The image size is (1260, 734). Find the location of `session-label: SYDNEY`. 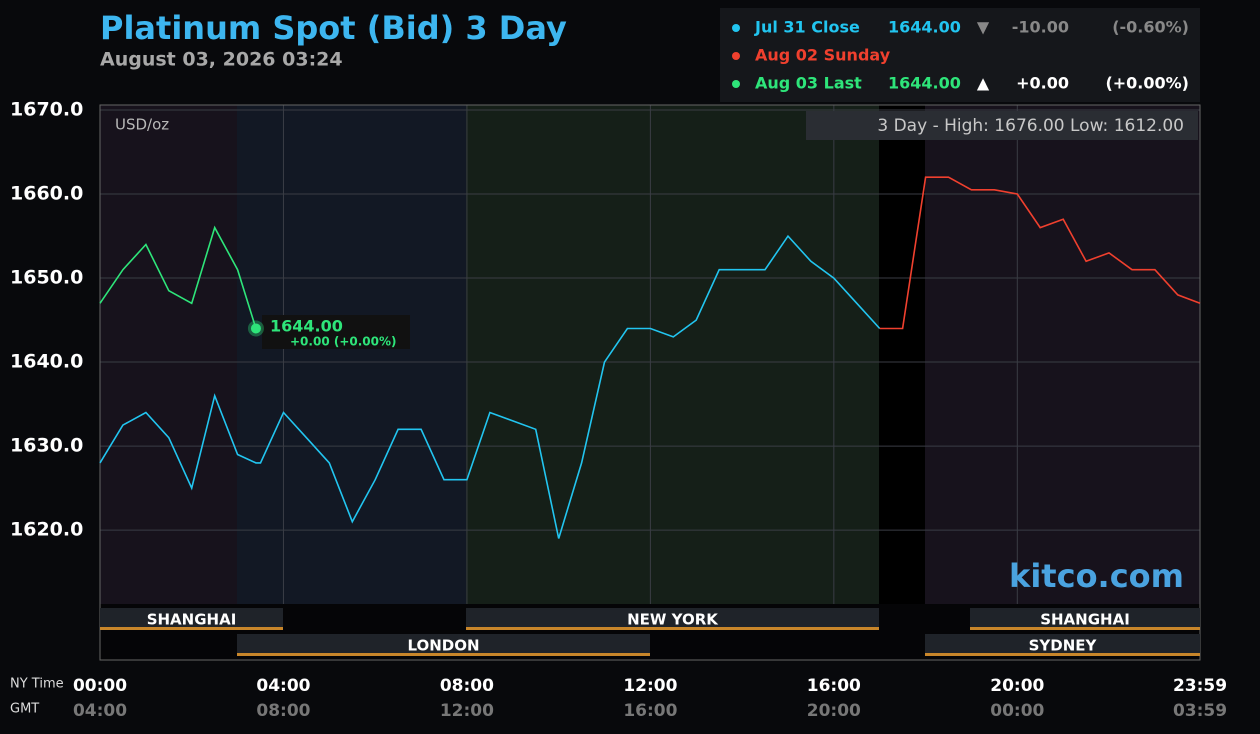

session-label: SYDNEY is located at coordinates (1063, 646).